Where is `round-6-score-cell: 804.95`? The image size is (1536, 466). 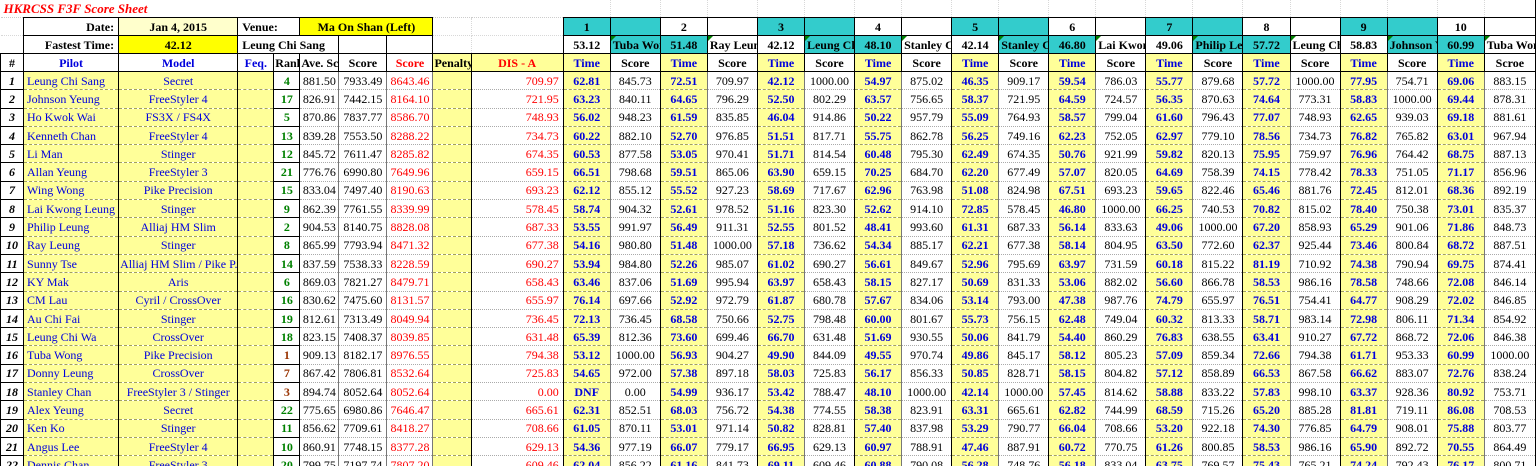 round-6-score-cell: 804.95 is located at coordinates (1120, 245).